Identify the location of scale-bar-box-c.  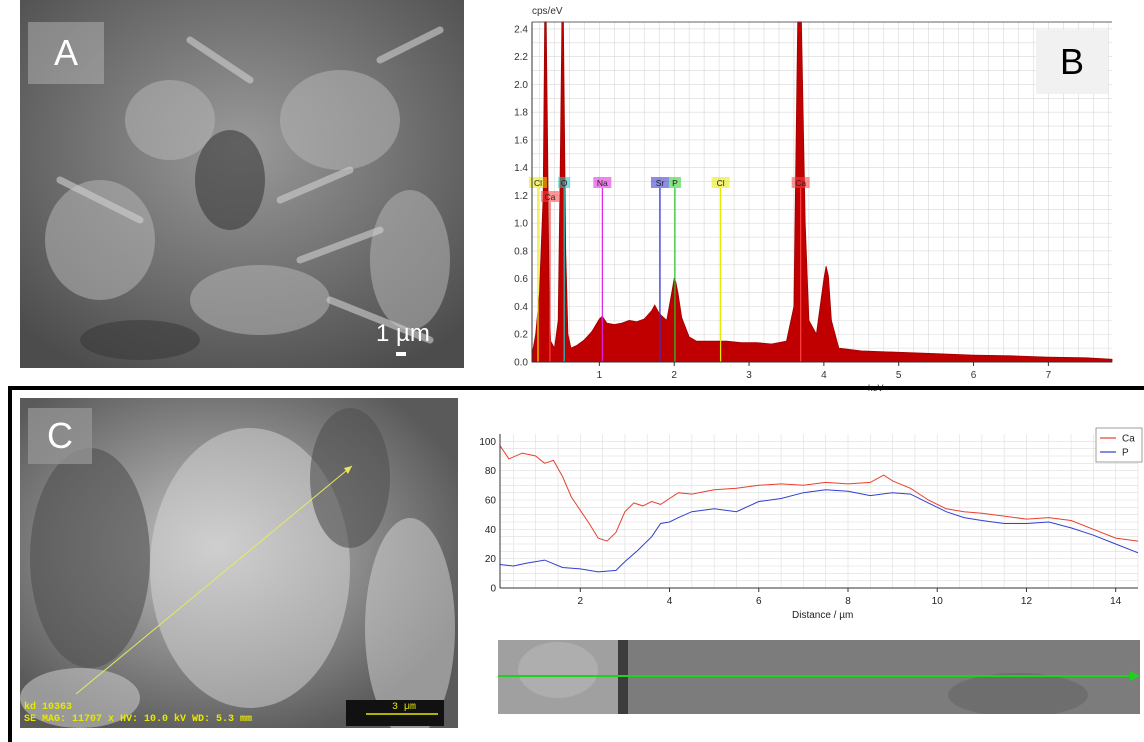
(395, 713).